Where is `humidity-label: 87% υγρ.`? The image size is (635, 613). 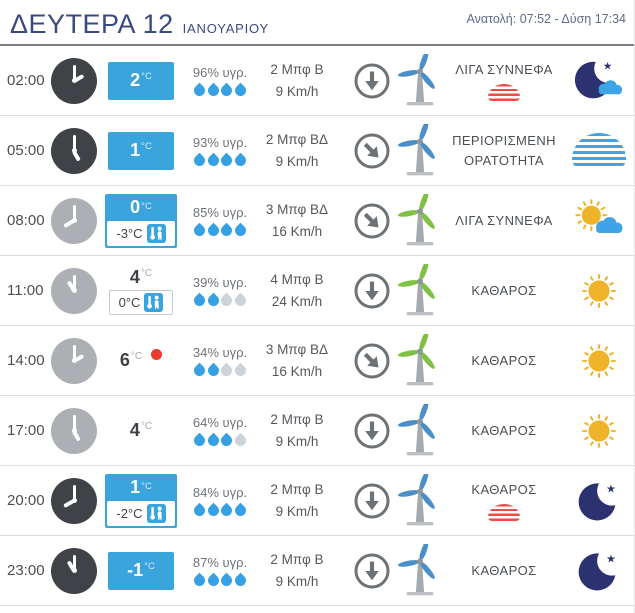
humidity-label: 87% υγρ. is located at coordinates (220, 562).